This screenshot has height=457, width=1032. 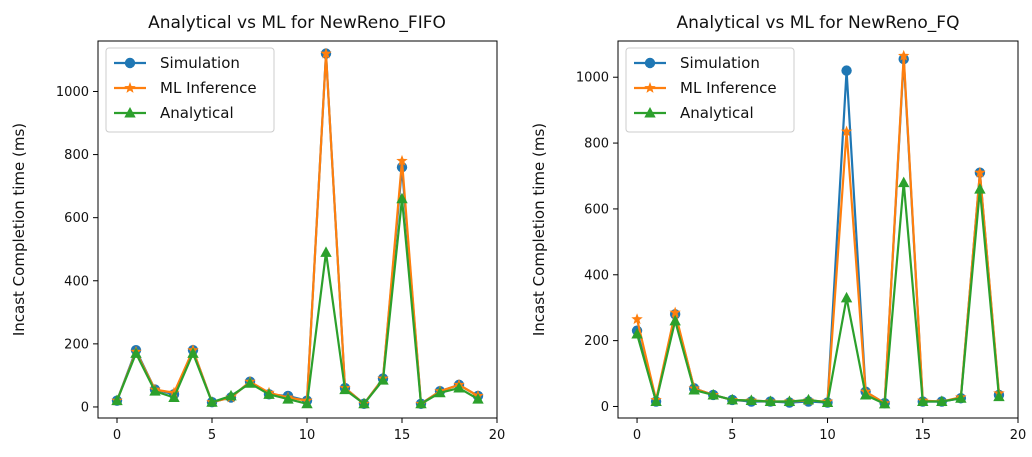 I want to click on chart-title: Analytical vs ML for NewReno_FIFO, so click(x=297, y=23).